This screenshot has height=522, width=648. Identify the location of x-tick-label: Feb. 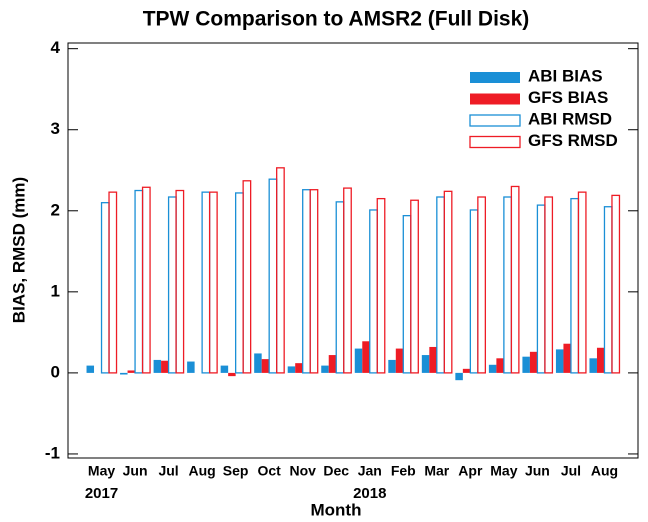
(403, 471).